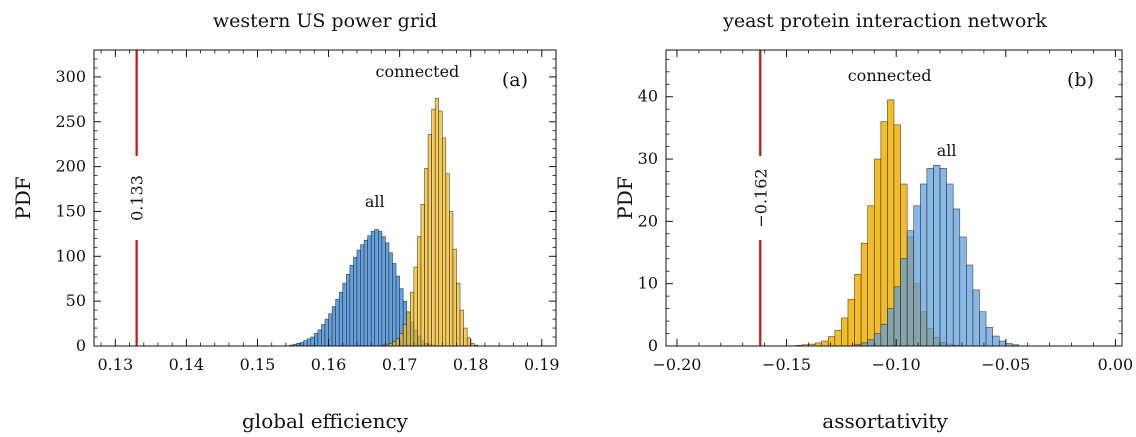 This screenshot has width=1136, height=437. What do you see at coordinates (786, 364) in the screenshot?
I see `x-tick-label: −0.15` at bounding box center [786, 364].